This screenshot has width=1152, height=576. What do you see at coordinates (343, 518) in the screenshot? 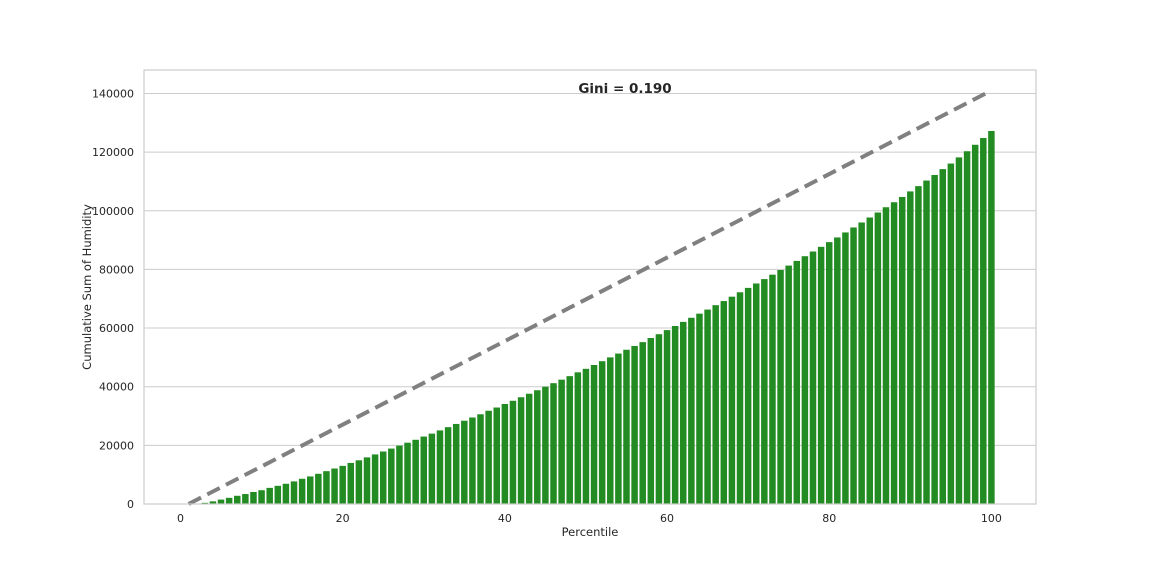
I see `x-tick-label: 20` at bounding box center [343, 518].